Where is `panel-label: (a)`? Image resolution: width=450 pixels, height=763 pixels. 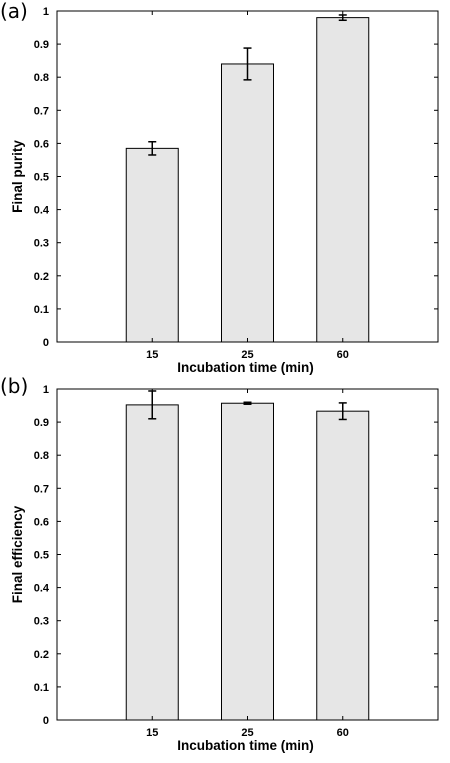 panel-label: (a) is located at coordinates (14, 11).